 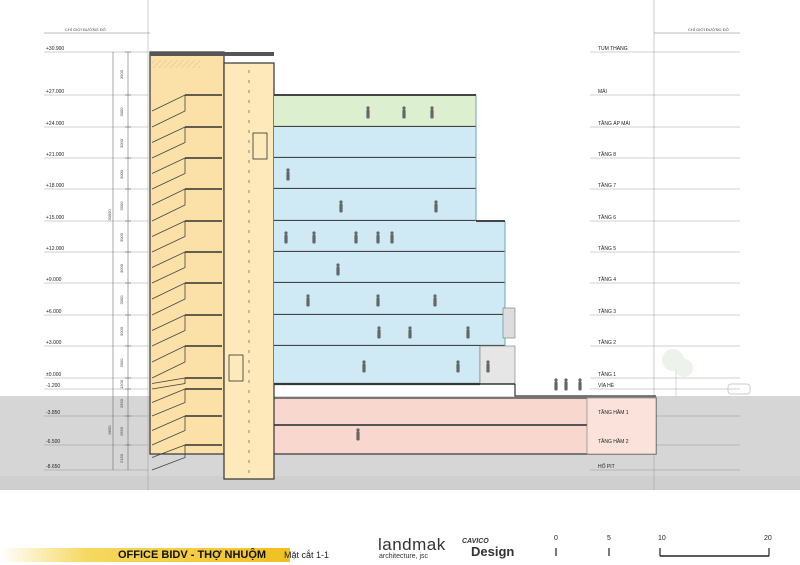 I want to click on level-name: VỈA HÈ, so click(x=606, y=385).